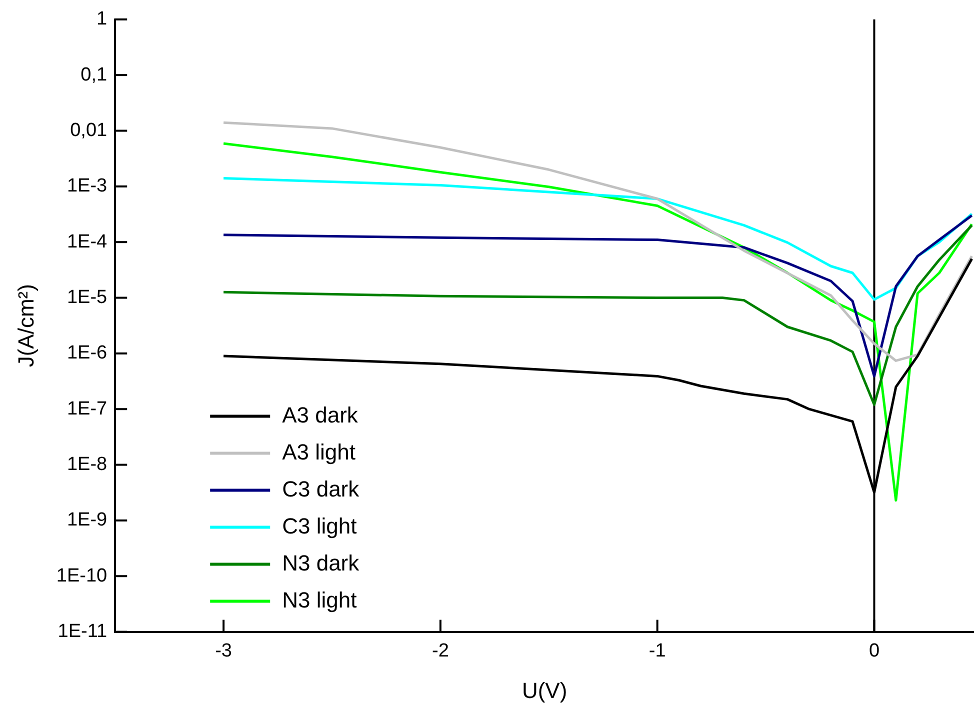  What do you see at coordinates (102, 19) in the screenshot?
I see `y-tick-label: 1` at bounding box center [102, 19].